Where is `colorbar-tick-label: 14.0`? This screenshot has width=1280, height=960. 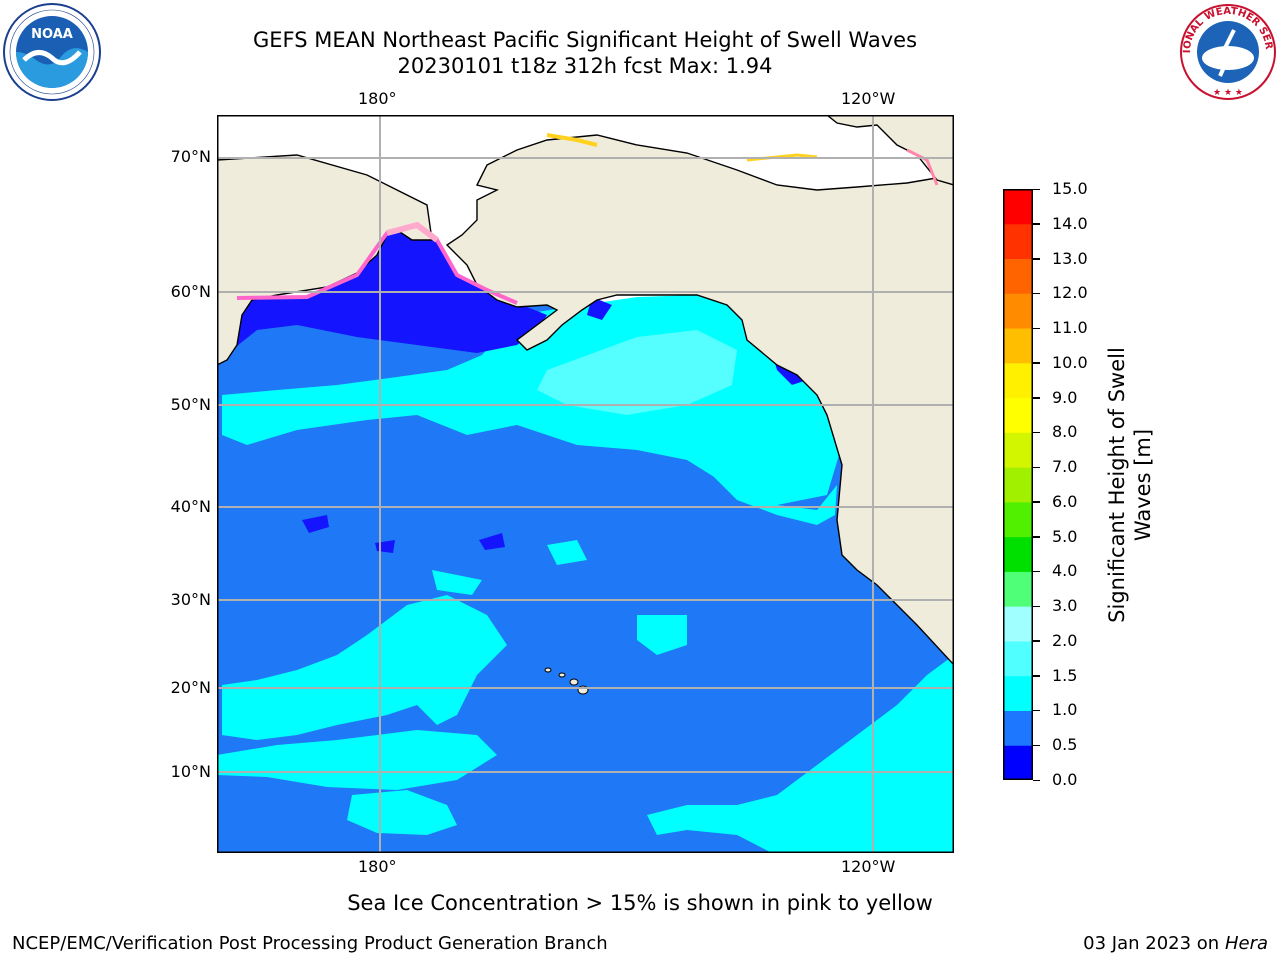
colorbar-tick-label: 14.0 is located at coordinates (1070, 223).